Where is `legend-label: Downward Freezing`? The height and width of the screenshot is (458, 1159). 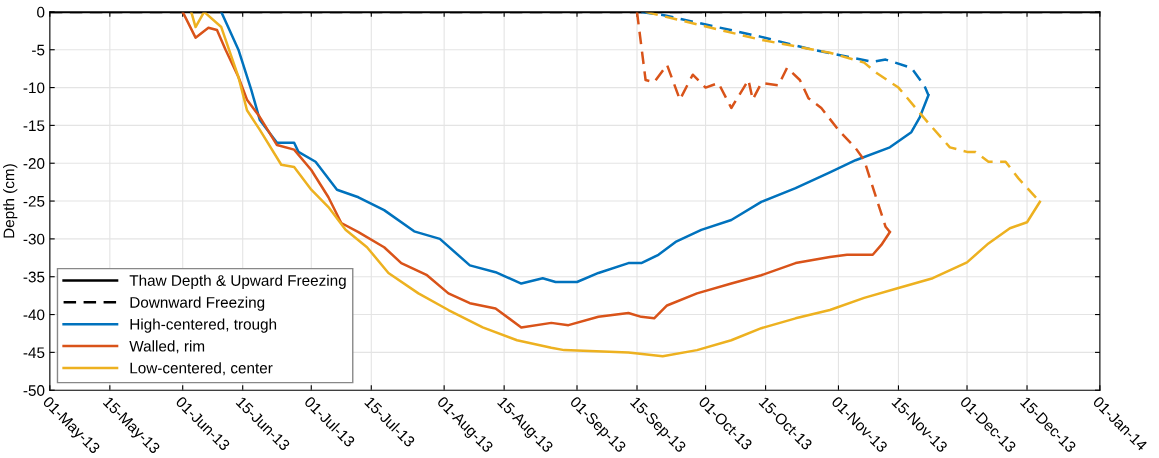
legend-label: Downward Freezing is located at coordinates (197, 303).